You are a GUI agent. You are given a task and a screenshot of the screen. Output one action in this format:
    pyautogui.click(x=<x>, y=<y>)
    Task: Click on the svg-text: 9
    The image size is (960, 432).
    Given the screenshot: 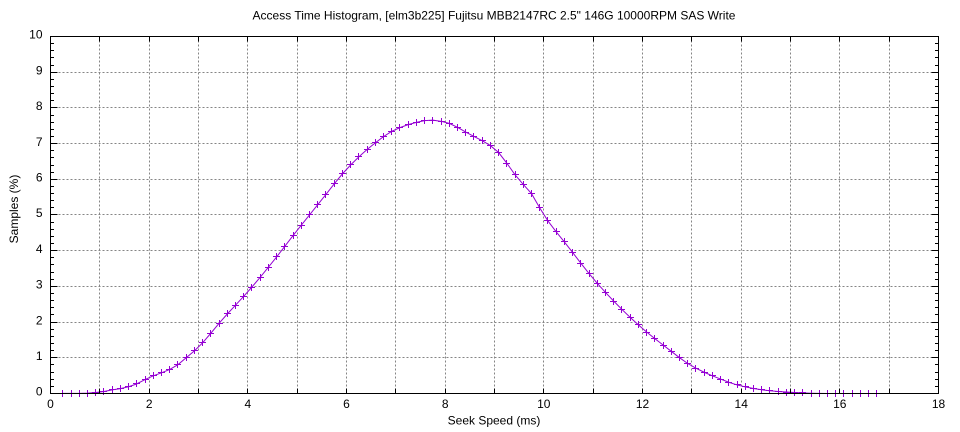 What is the action you would take?
    pyautogui.click(x=39, y=70)
    